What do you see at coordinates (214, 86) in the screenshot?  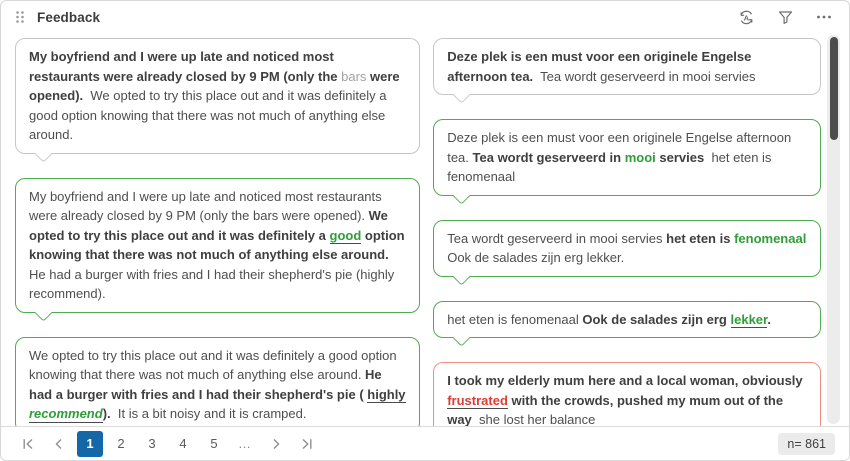 I see `text-segment: were opened).` at bounding box center [214, 86].